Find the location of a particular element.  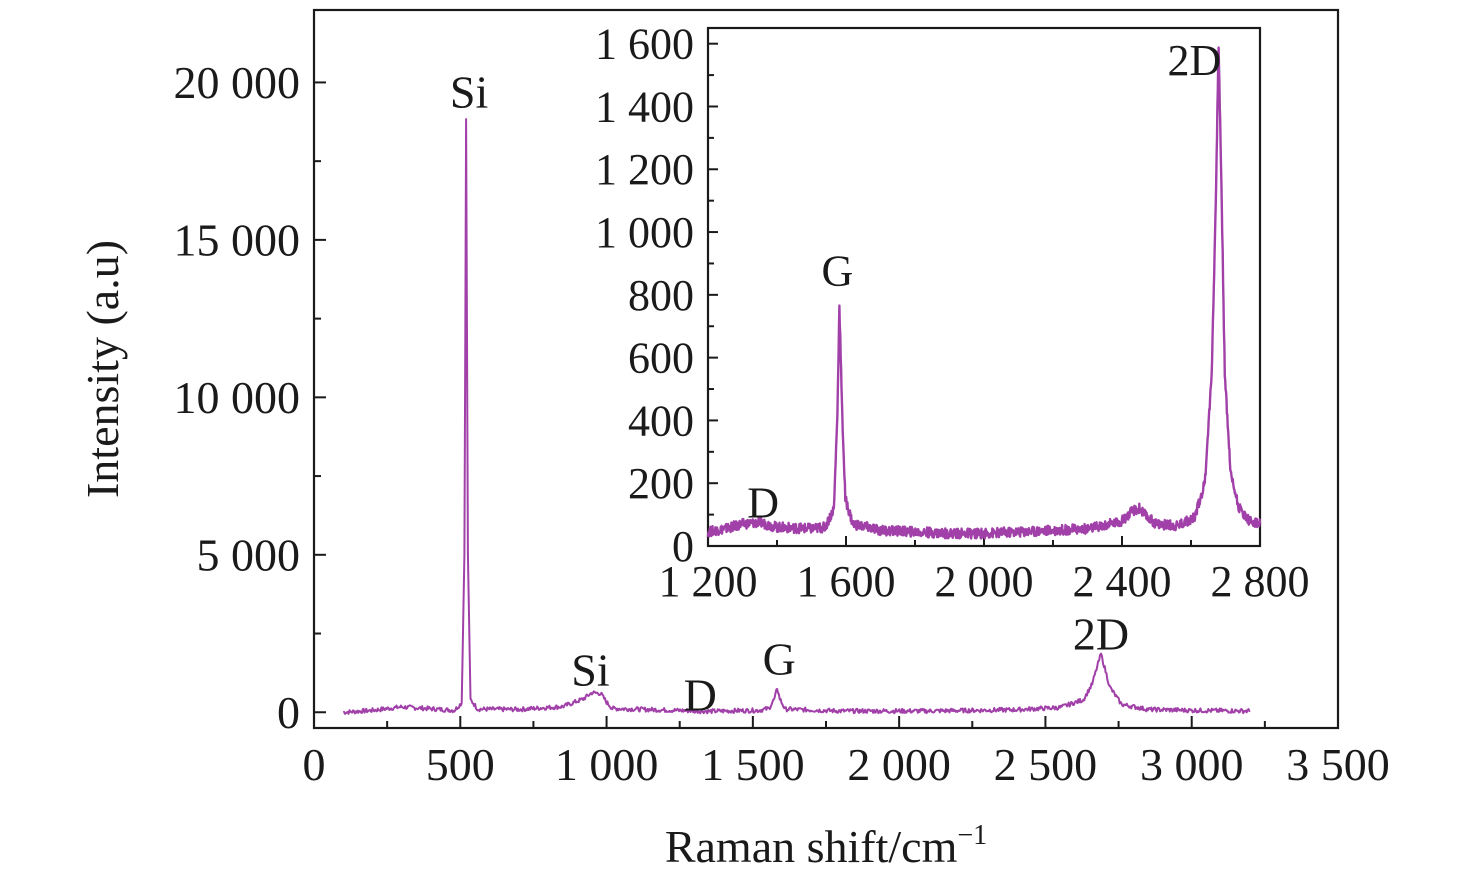

inset-x-tick-label: 2 400 is located at coordinates (1122, 581).